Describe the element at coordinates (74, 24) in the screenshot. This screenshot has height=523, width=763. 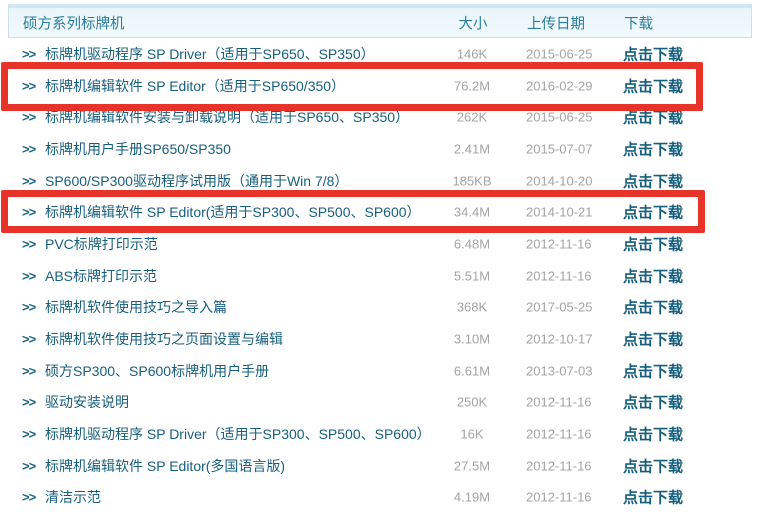
I see `column-header-product: 硕方系列标牌机` at that location.